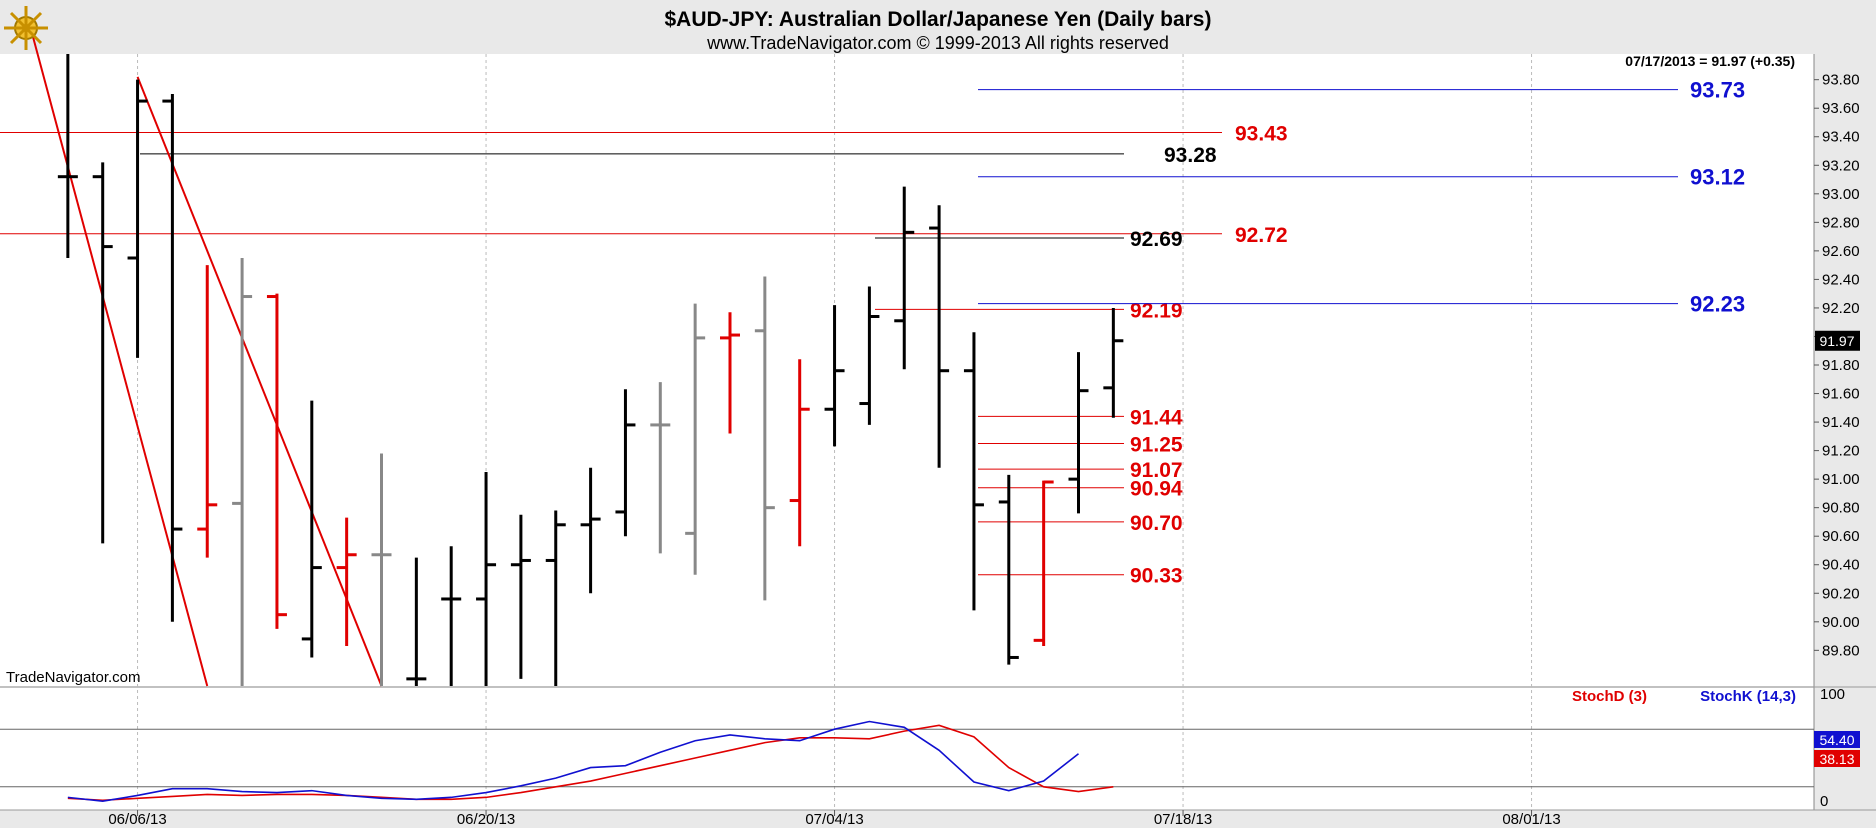 The height and width of the screenshot is (833, 1876). What do you see at coordinates (1748, 696) in the screenshot?
I see `legend-stoch-k: StochK (14,3)` at bounding box center [1748, 696].